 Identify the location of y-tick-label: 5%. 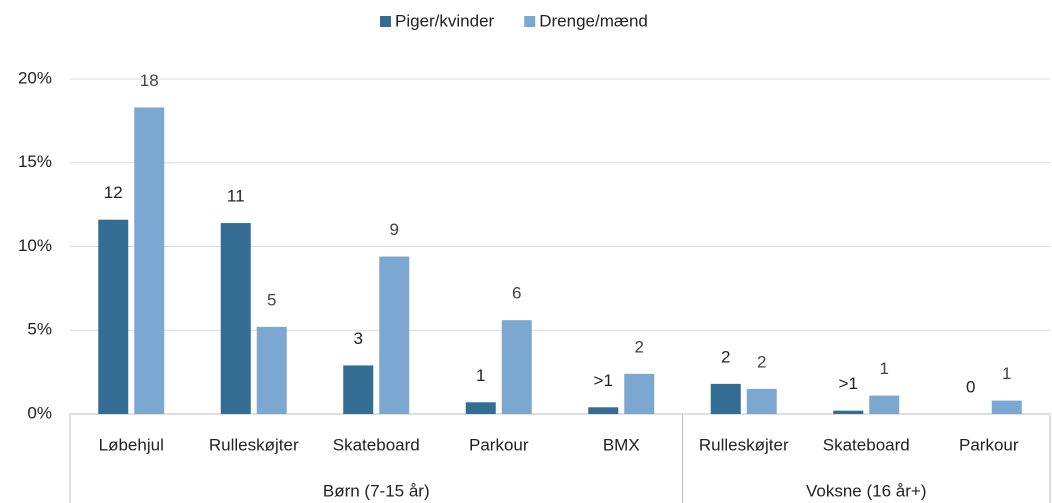
(39, 329).